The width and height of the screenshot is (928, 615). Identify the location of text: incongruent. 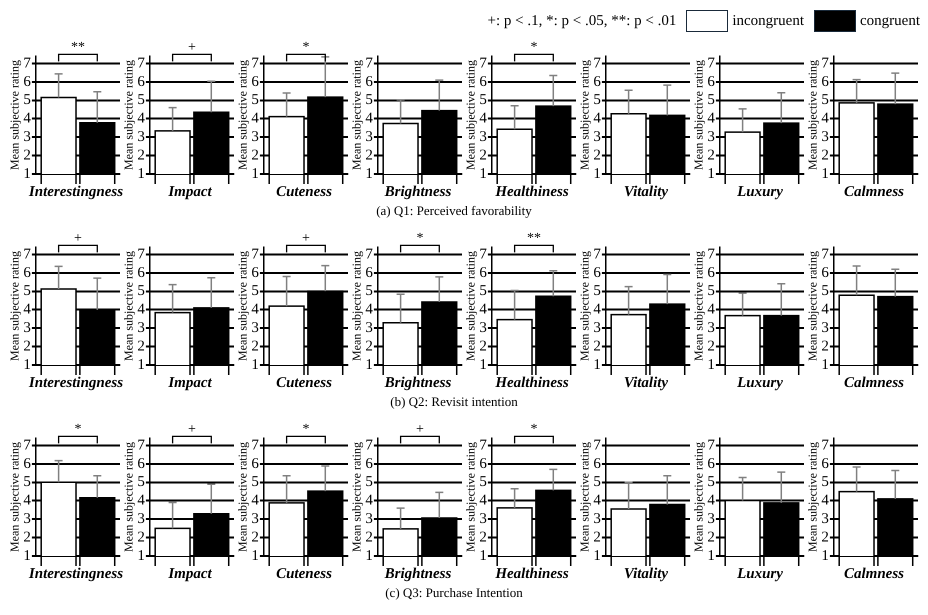
(768, 21).